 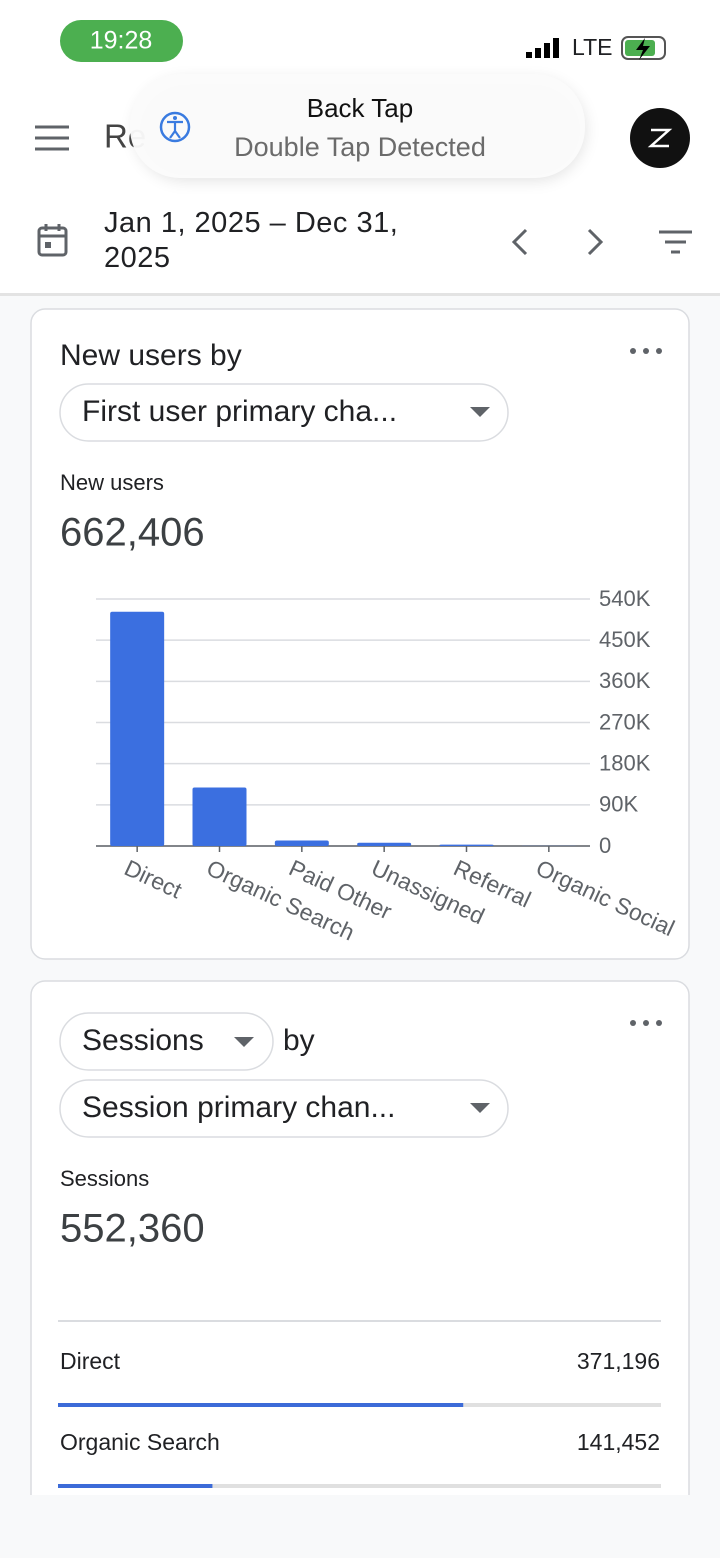 What do you see at coordinates (595, 242) in the screenshot?
I see `next-button` at bounding box center [595, 242].